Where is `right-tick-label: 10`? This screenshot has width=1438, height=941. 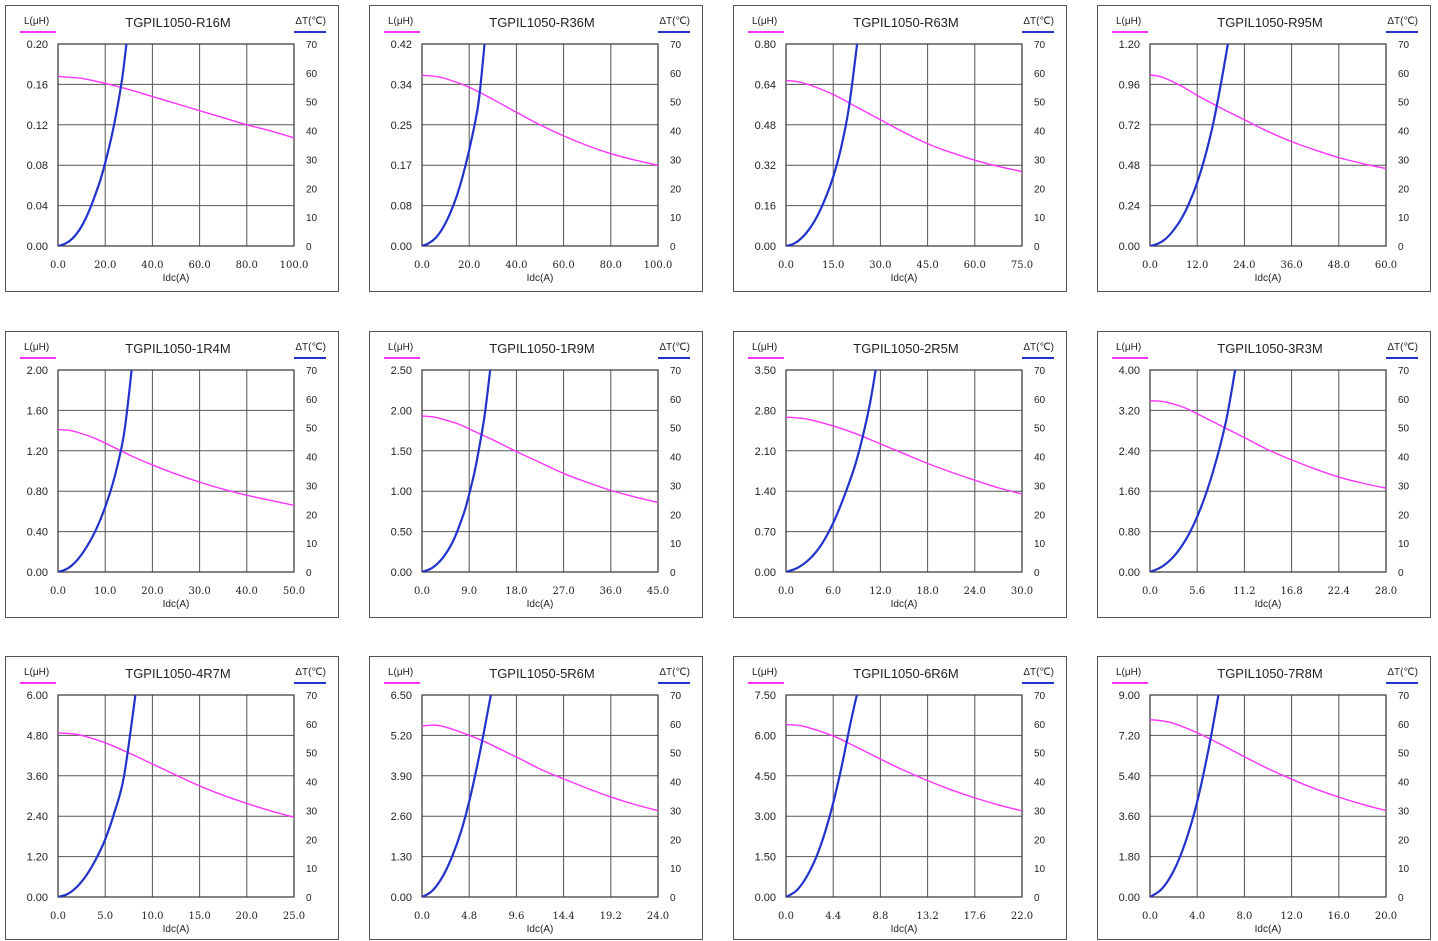
right-tick-label: 10 is located at coordinates (676, 869).